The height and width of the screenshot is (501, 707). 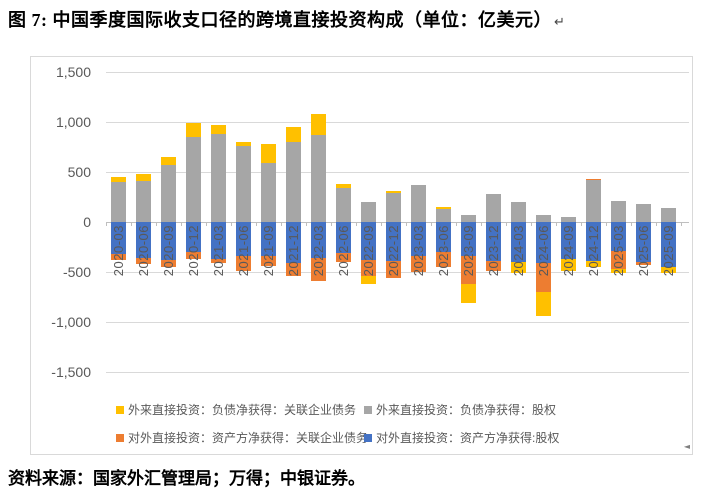 What do you see at coordinates (543, 251) in the screenshot?
I see `x-axis-label: 2024-06` at bounding box center [543, 251].